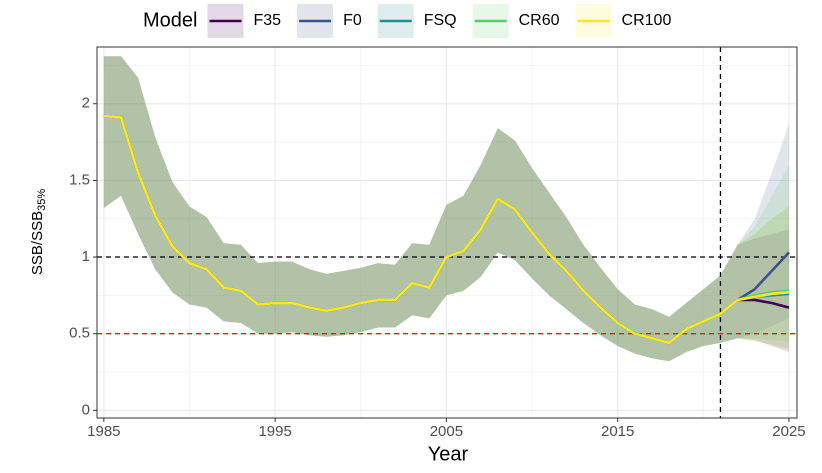 The width and height of the screenshot is (822, 473). What do you see at coordinates (86, 103) in the screenshot?
I see `y-tick-label: 2` at bounding box center [86, 103].